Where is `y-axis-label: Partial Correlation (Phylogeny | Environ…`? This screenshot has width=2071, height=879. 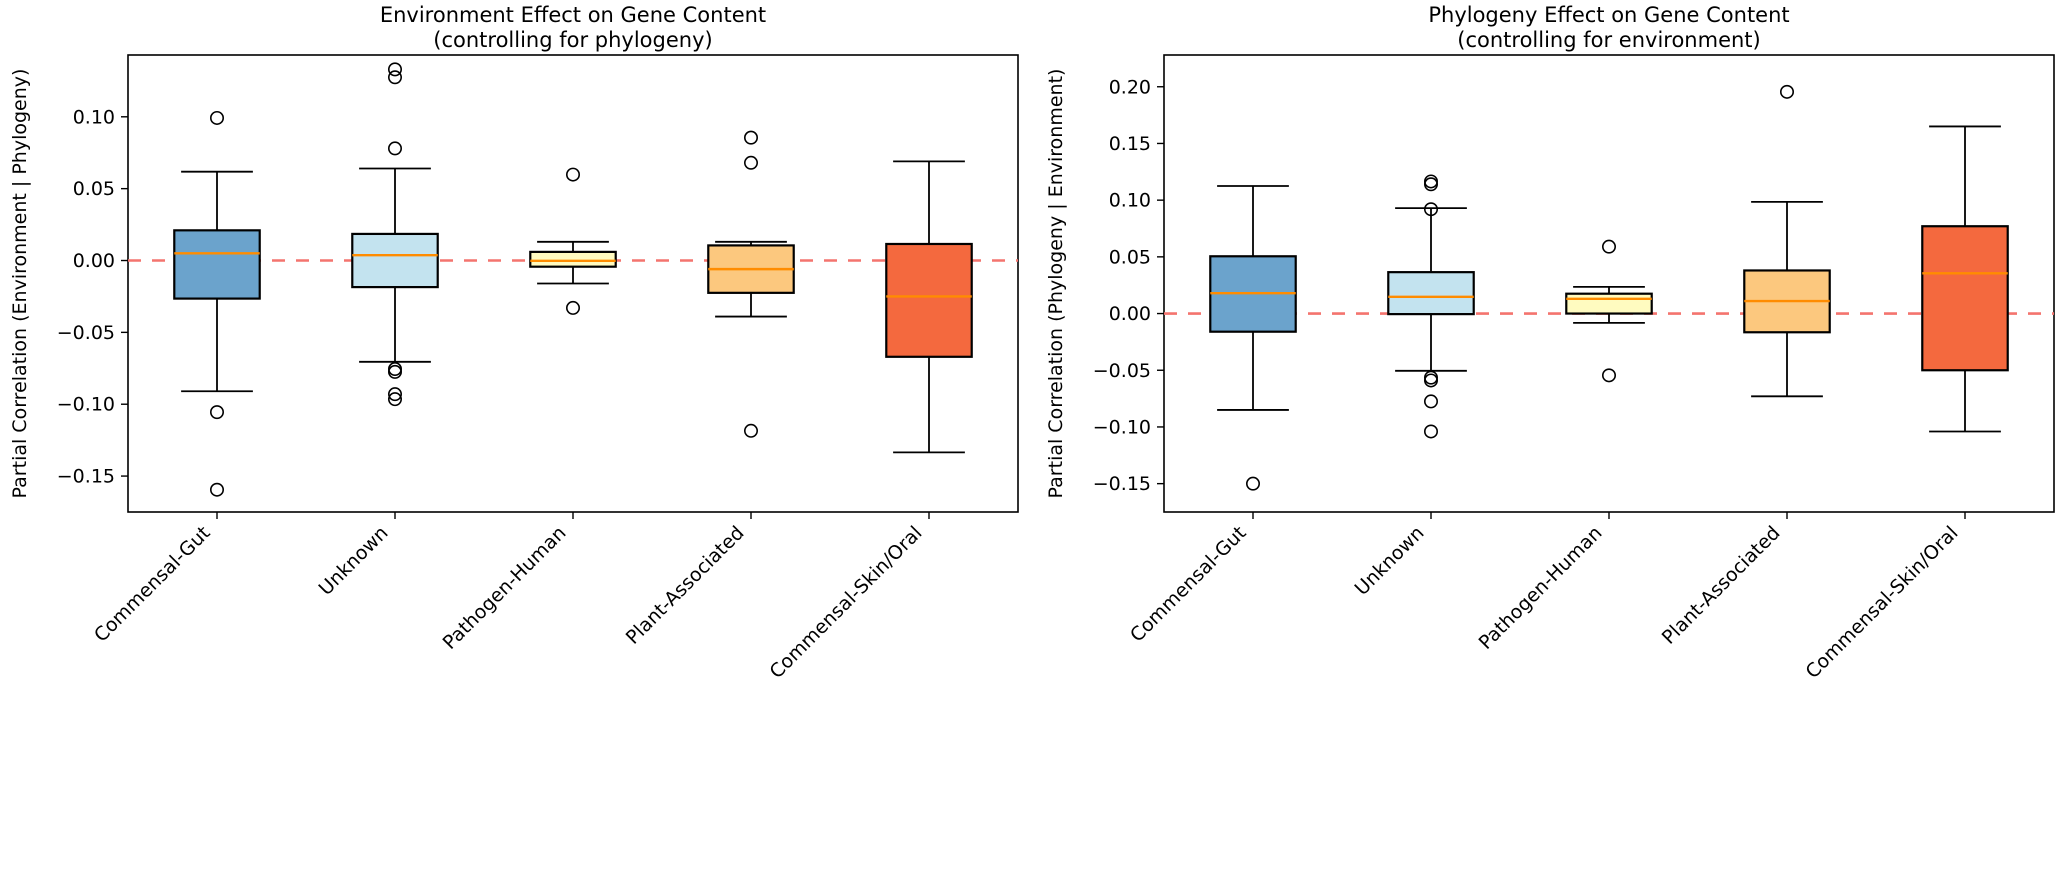 y-axis-label: Partial Correlation (Phylogeny | Environ… is located at coordinates (1056, 284).